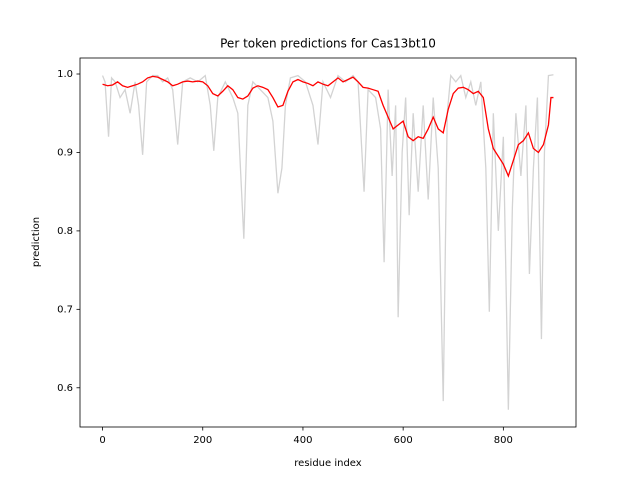  I want to click on x-tick-label: 600, so click(403, 440).